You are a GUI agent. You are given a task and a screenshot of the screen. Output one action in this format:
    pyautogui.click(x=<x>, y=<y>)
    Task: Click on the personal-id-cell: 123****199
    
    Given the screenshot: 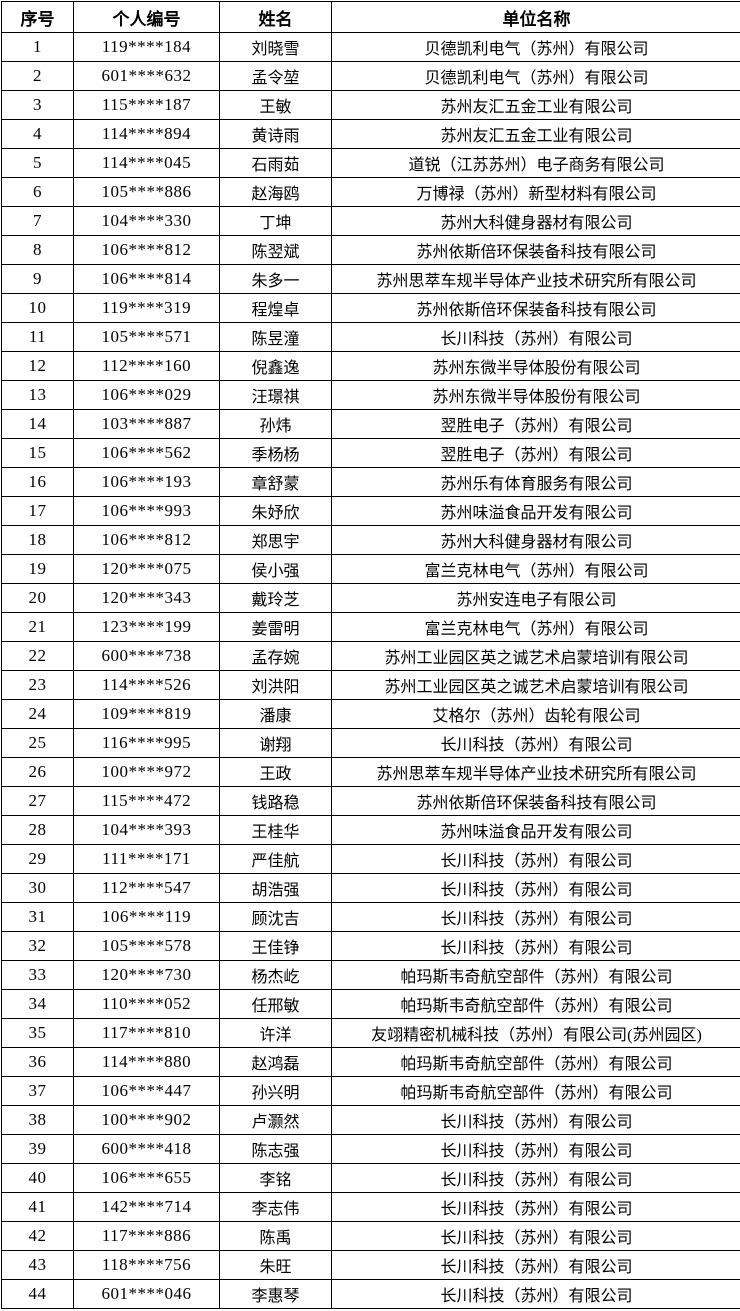 What is the action you would take?
    pyautogui.click(x=147, y=627)
    